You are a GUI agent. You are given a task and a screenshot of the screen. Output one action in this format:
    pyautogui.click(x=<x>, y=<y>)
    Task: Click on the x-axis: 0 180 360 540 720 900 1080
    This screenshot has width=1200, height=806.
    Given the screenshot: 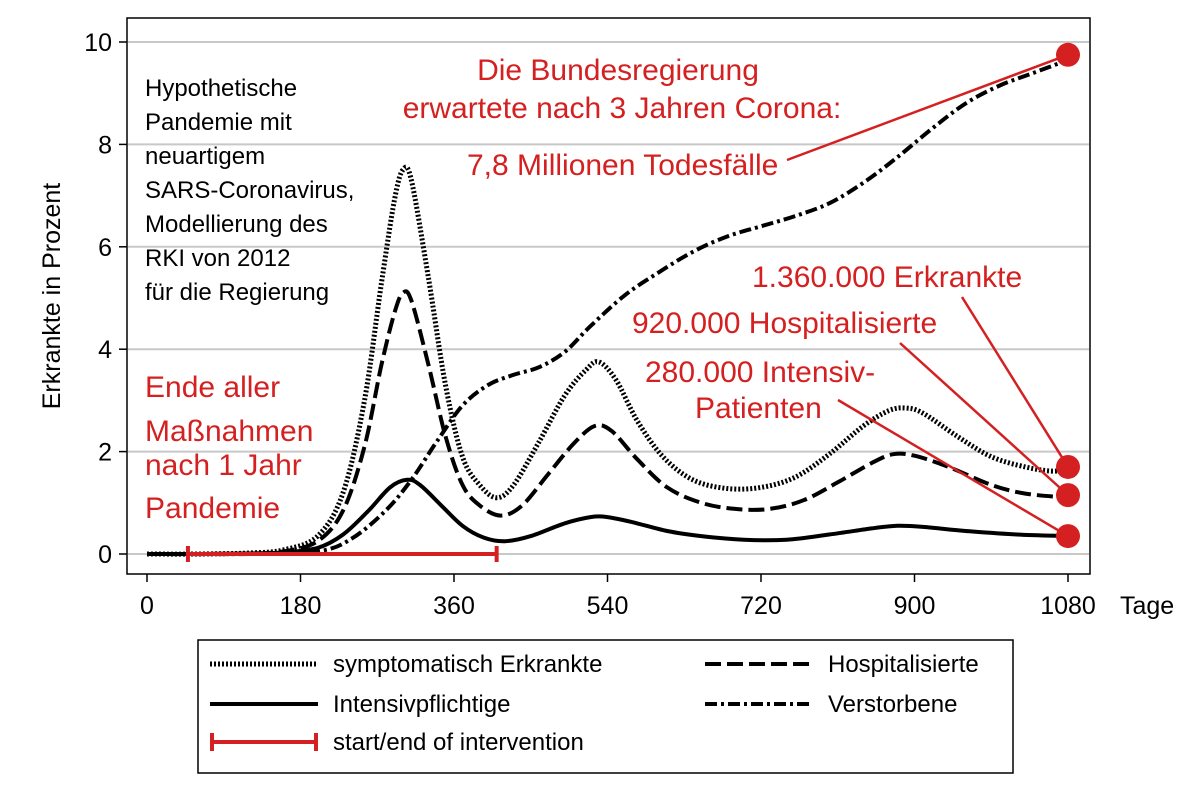 What is the action you would take?
    pyautogui.click(x=618, y=597)
    